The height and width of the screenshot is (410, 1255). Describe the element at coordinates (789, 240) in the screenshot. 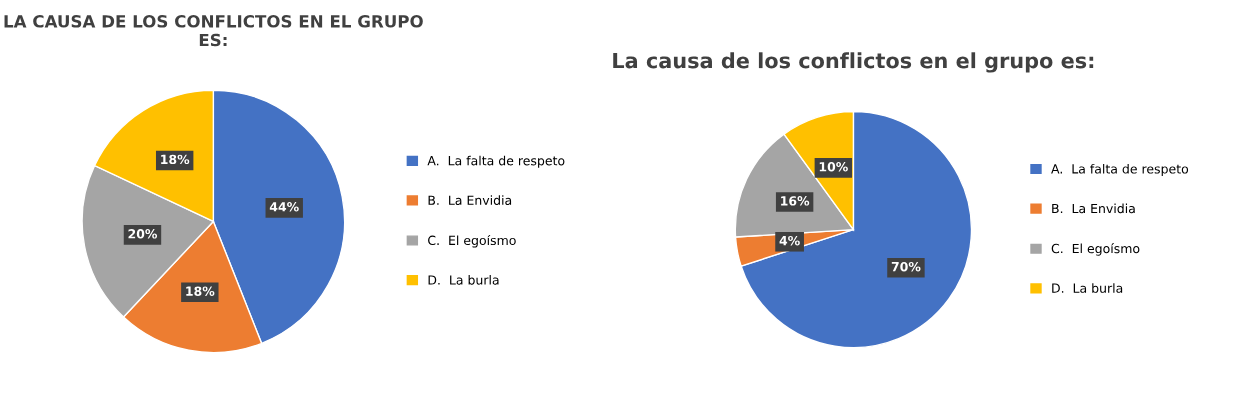

I see `data-label: 4%` at that location.